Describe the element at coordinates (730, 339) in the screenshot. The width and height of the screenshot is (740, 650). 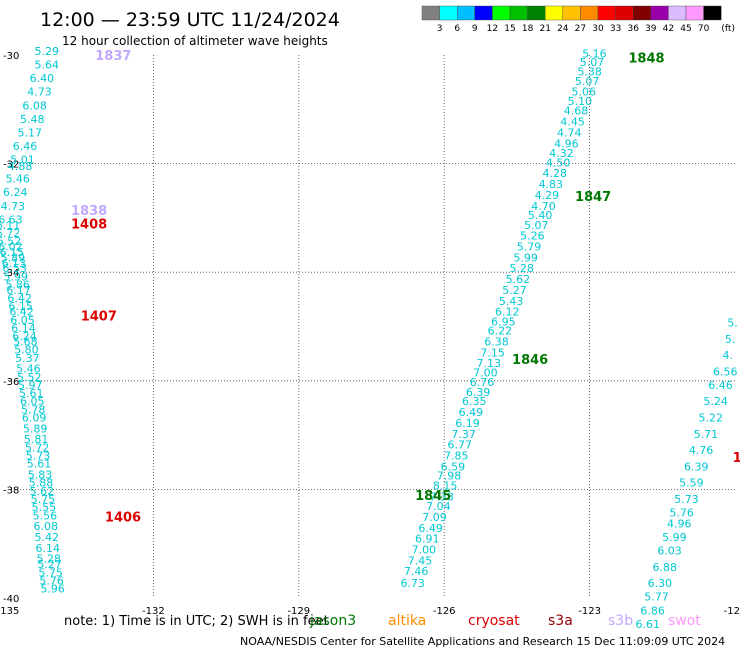
I see `wave-height-value: 5.` at that location.